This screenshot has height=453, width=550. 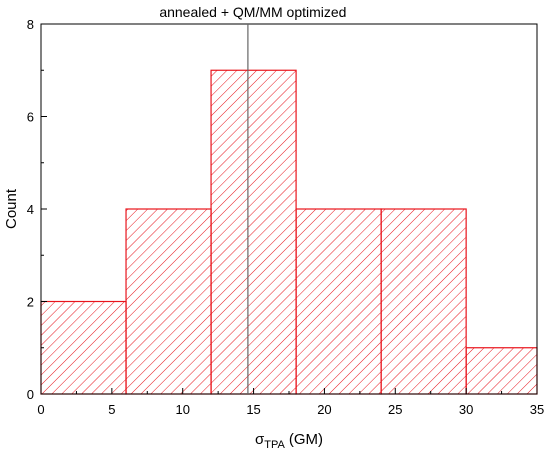 What do you see at coordinates (260, 439) in the screenshot?
I see `x-axis-symbol: σ` at bounding box center [260, 439].